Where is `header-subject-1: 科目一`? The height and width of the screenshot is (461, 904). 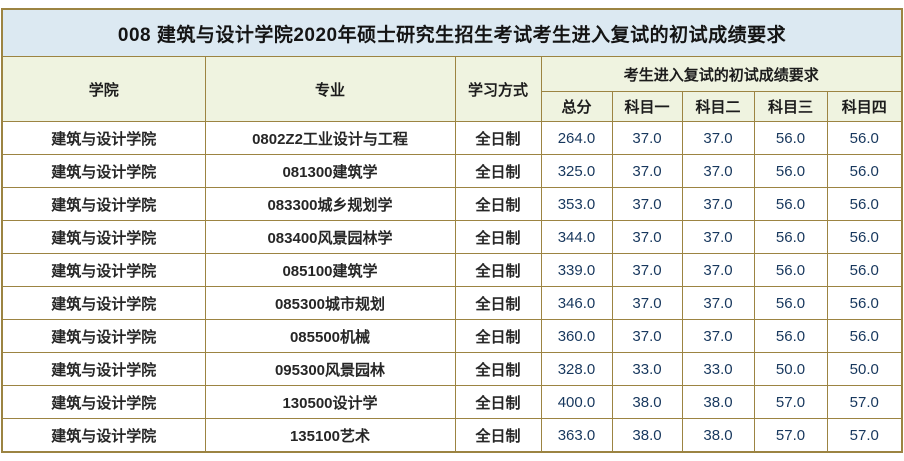 header-subject-1: 科目一 is located at coordinates (647, 106).